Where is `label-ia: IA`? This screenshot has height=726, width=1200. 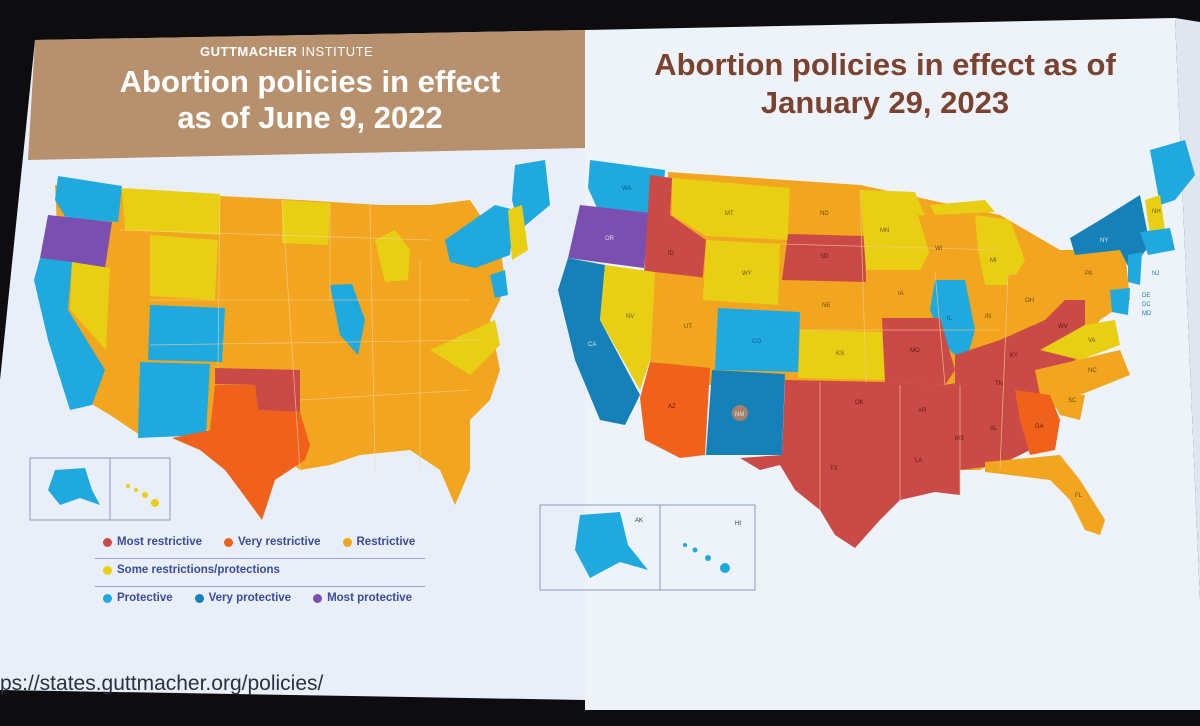 label-ia: IA is located at coordinates (901, 294).